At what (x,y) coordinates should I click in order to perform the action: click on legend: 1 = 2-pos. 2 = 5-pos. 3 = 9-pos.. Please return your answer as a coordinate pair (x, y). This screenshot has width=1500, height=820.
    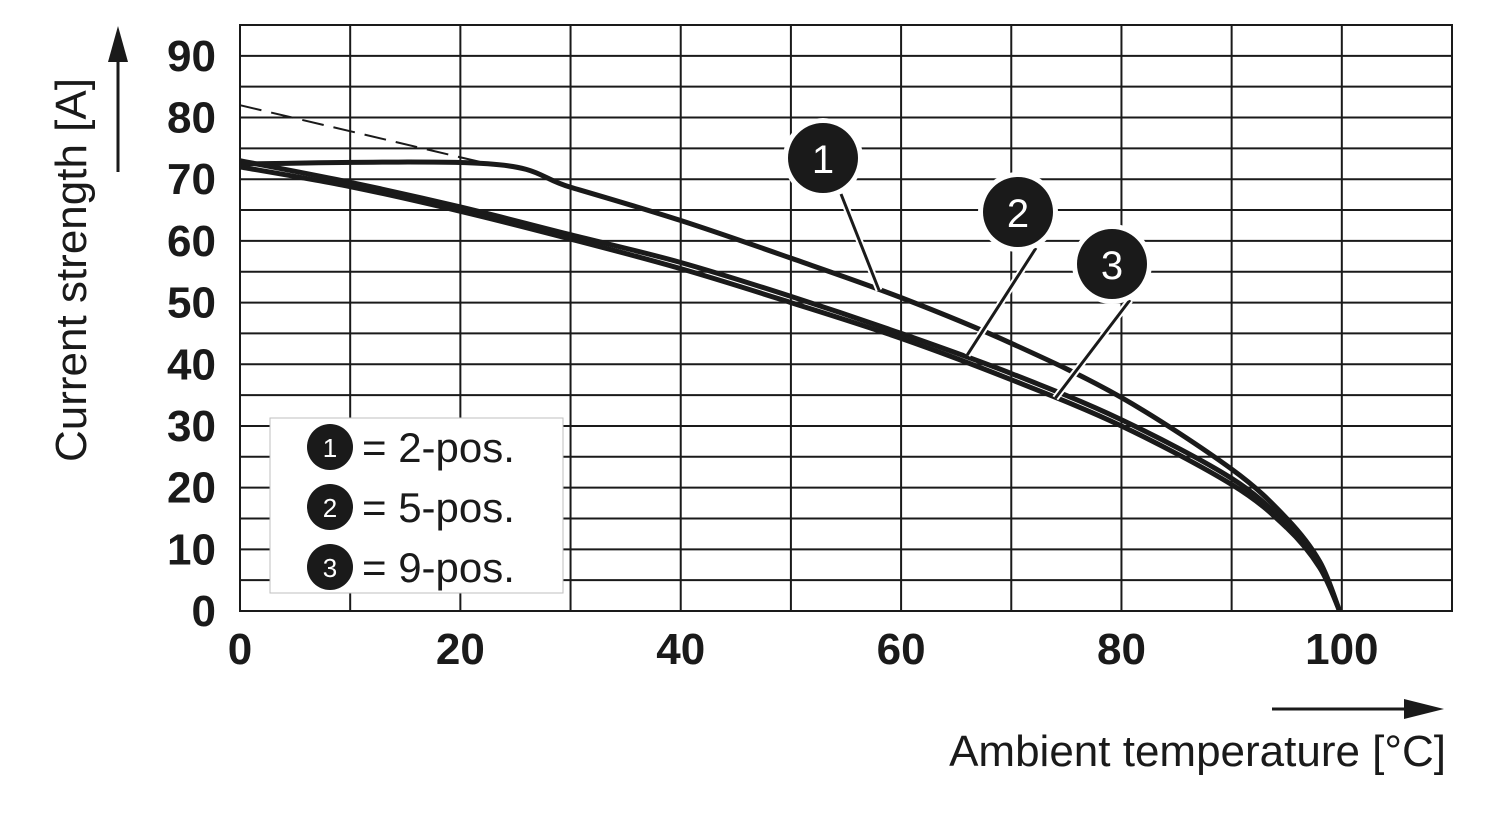
    Looking at the image, I should click on (416, 505).